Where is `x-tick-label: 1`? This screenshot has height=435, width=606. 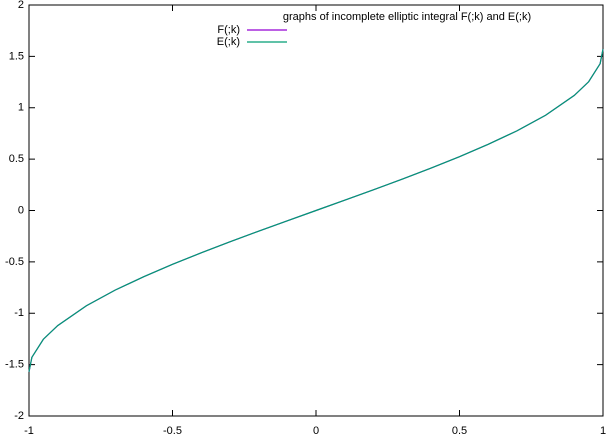 x-tick-label: 1 is located at coordinates (603, 430).